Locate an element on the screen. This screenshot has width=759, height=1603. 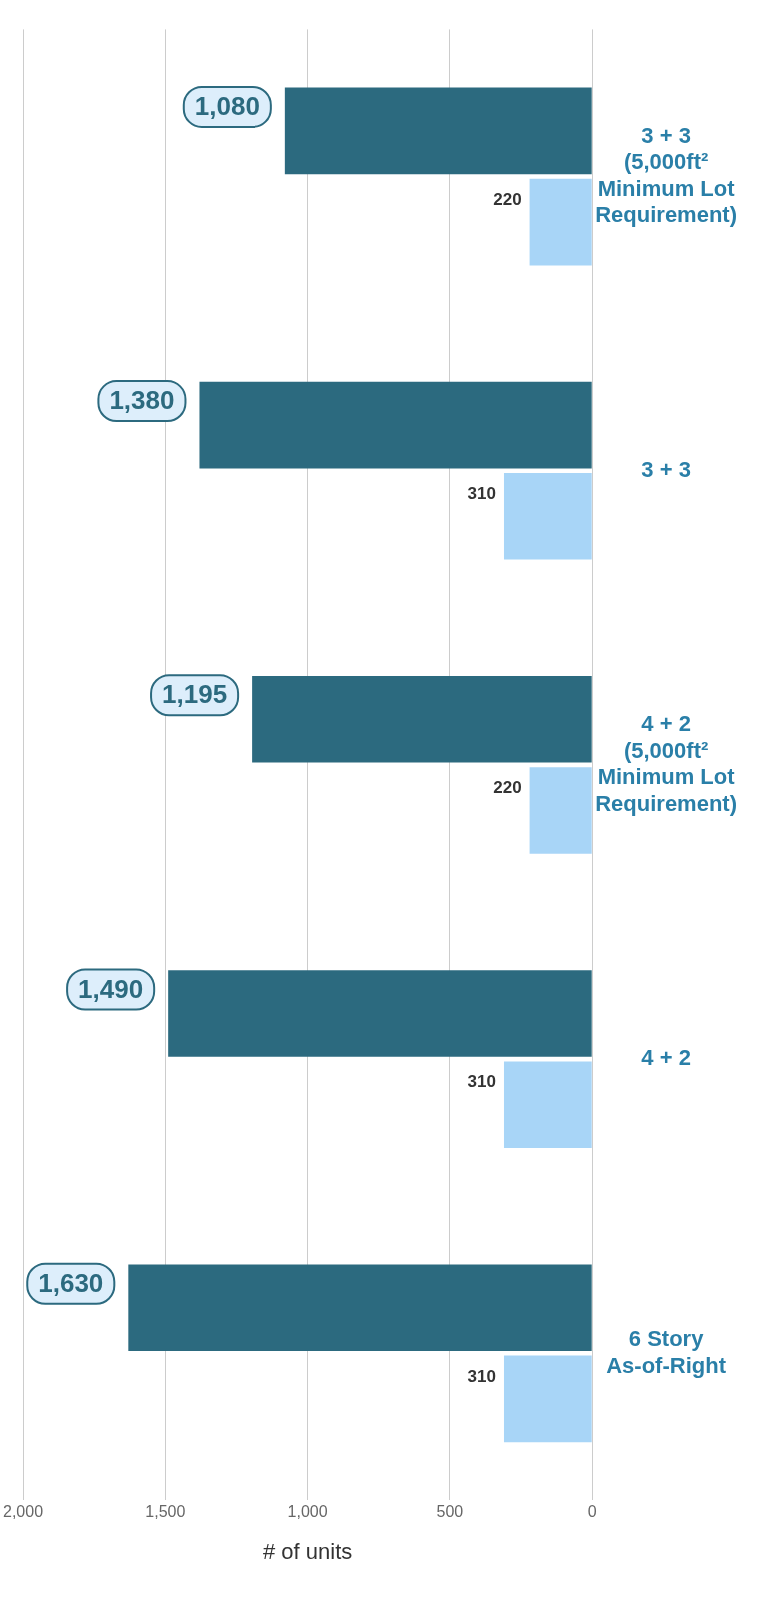
y-tick-label: 4 + 2 is located at coordinates (666, 1058).